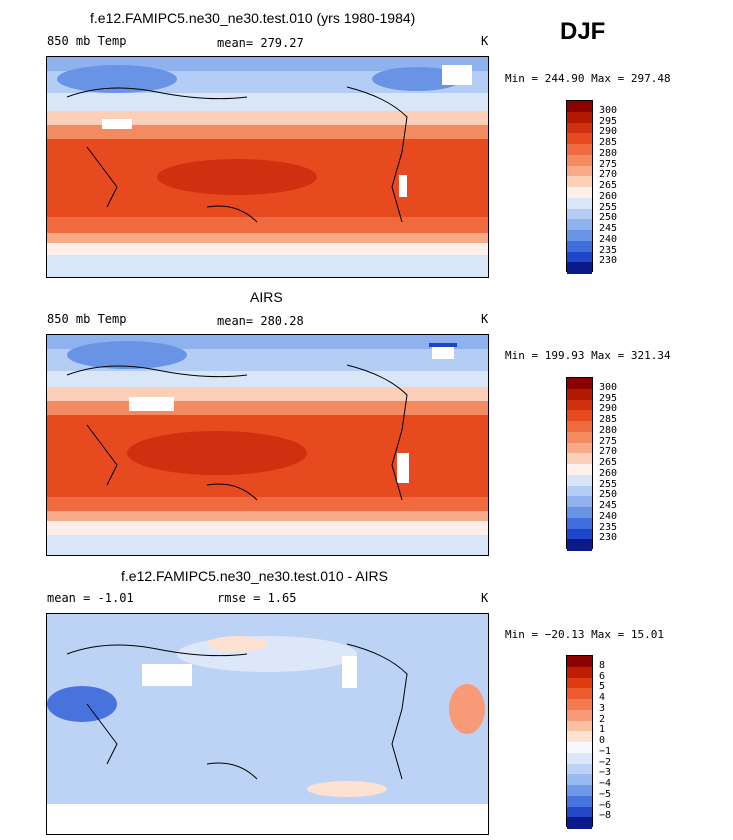 This screenshot has width=733, height=840. I want to click on colorbar-tick-label: −5, so click(605, 794).